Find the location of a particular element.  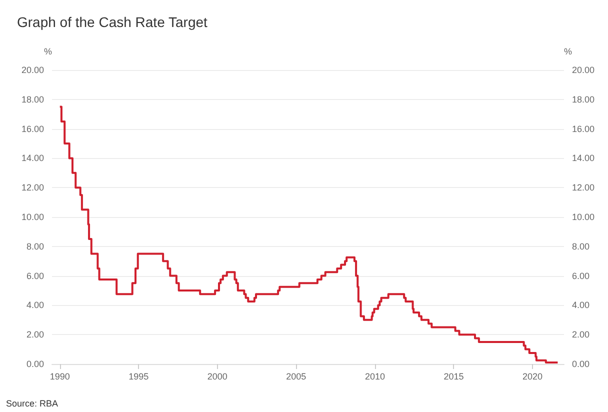

y2-tick-label: 0.00 is located at coordinates (581, 364).